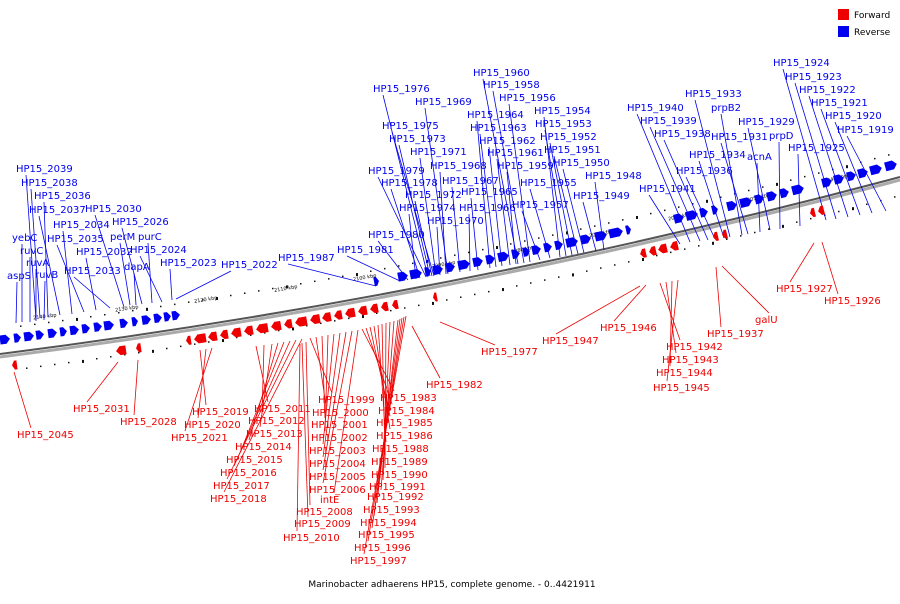 This screenshot has width=900, height=604. I want to click on reverse-gene-label: HP15_2033, so click(92, 271).